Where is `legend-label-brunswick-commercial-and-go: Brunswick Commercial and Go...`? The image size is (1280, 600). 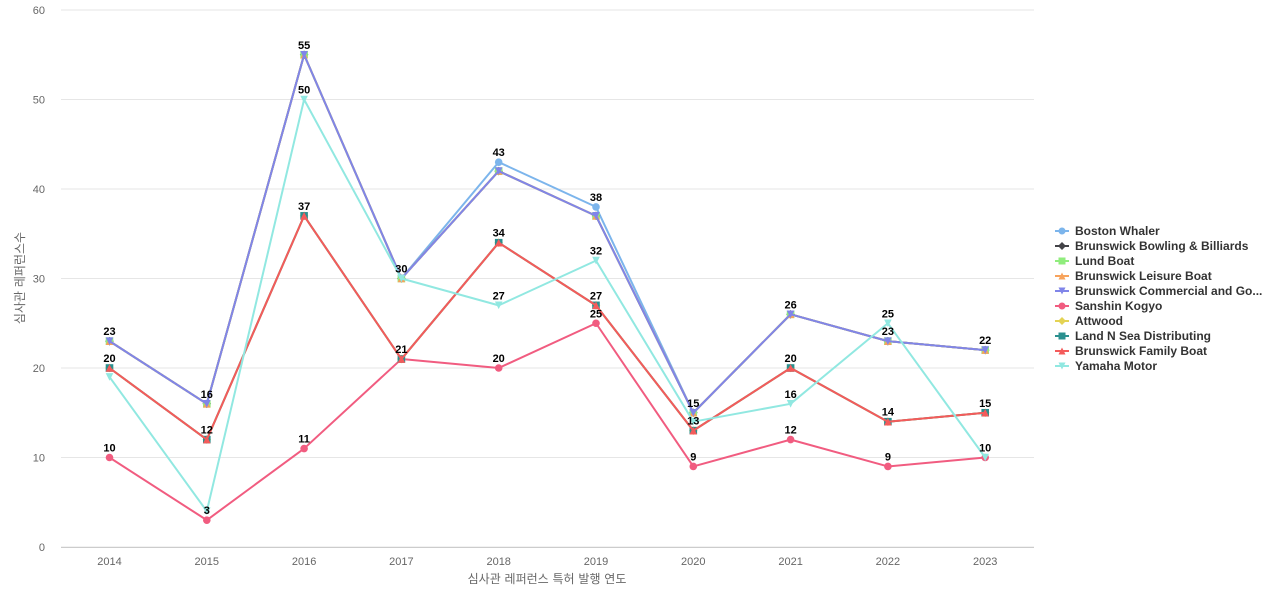
legend-label-brunswick-commercial-and-go: Brunswick Commercial and Go... is located at coordinates (1168, 291).